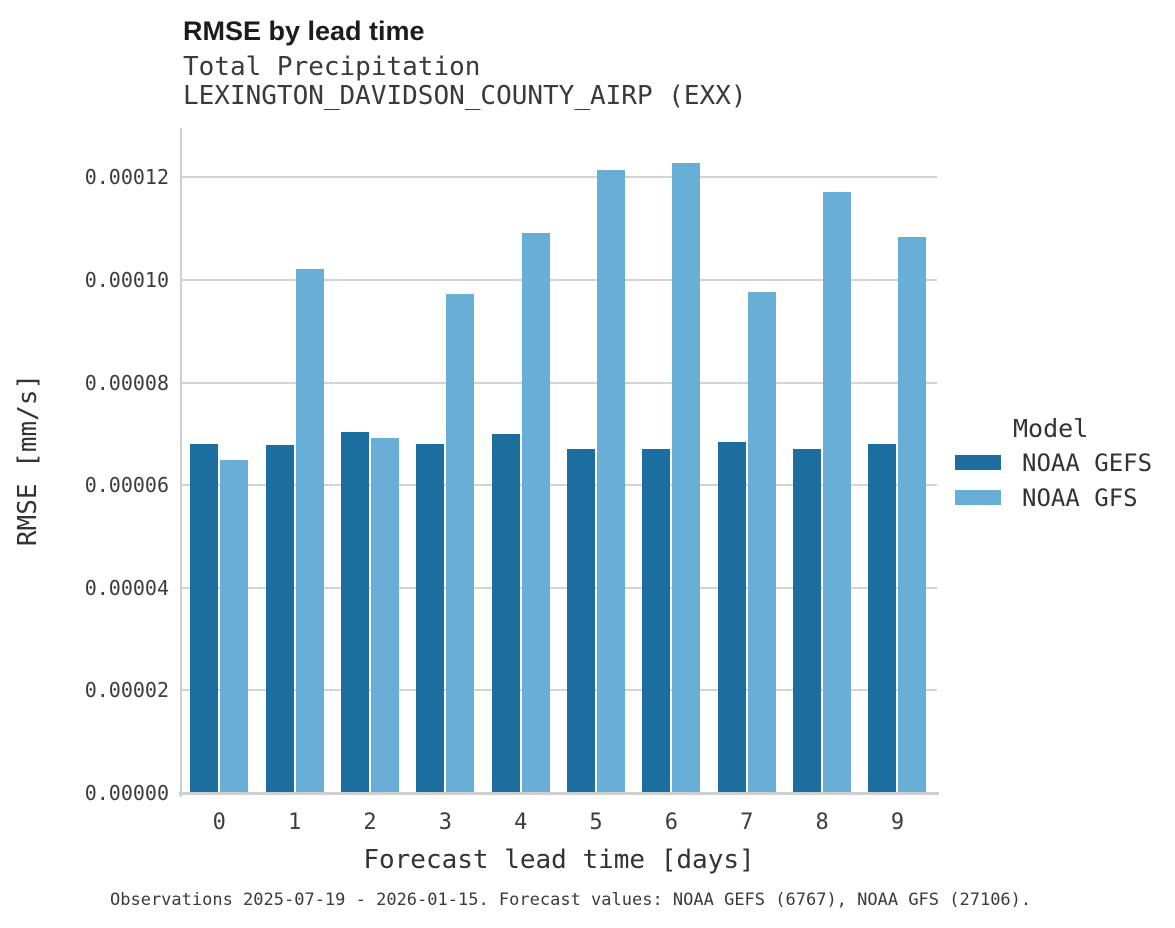 This screenshot has height=928, width=1175. Describe the element at coordinates (126, 690) in the screenshot. I see `y-tick-label: 0.00002` at that location.